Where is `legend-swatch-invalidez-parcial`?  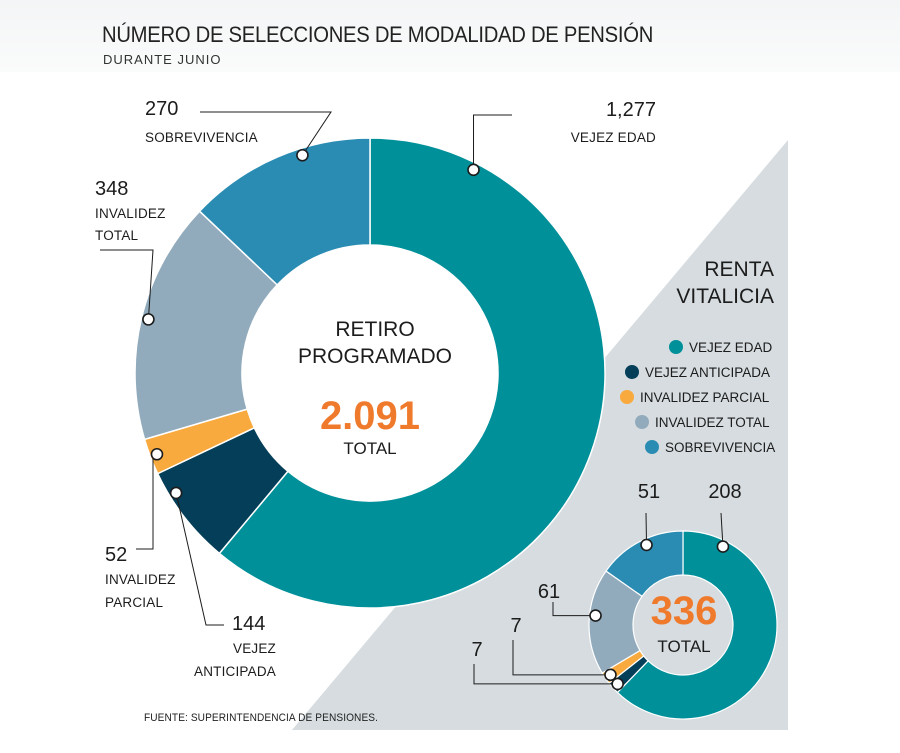 legend-swatch-invalidez-parcial is located at coordinates (627, 397).